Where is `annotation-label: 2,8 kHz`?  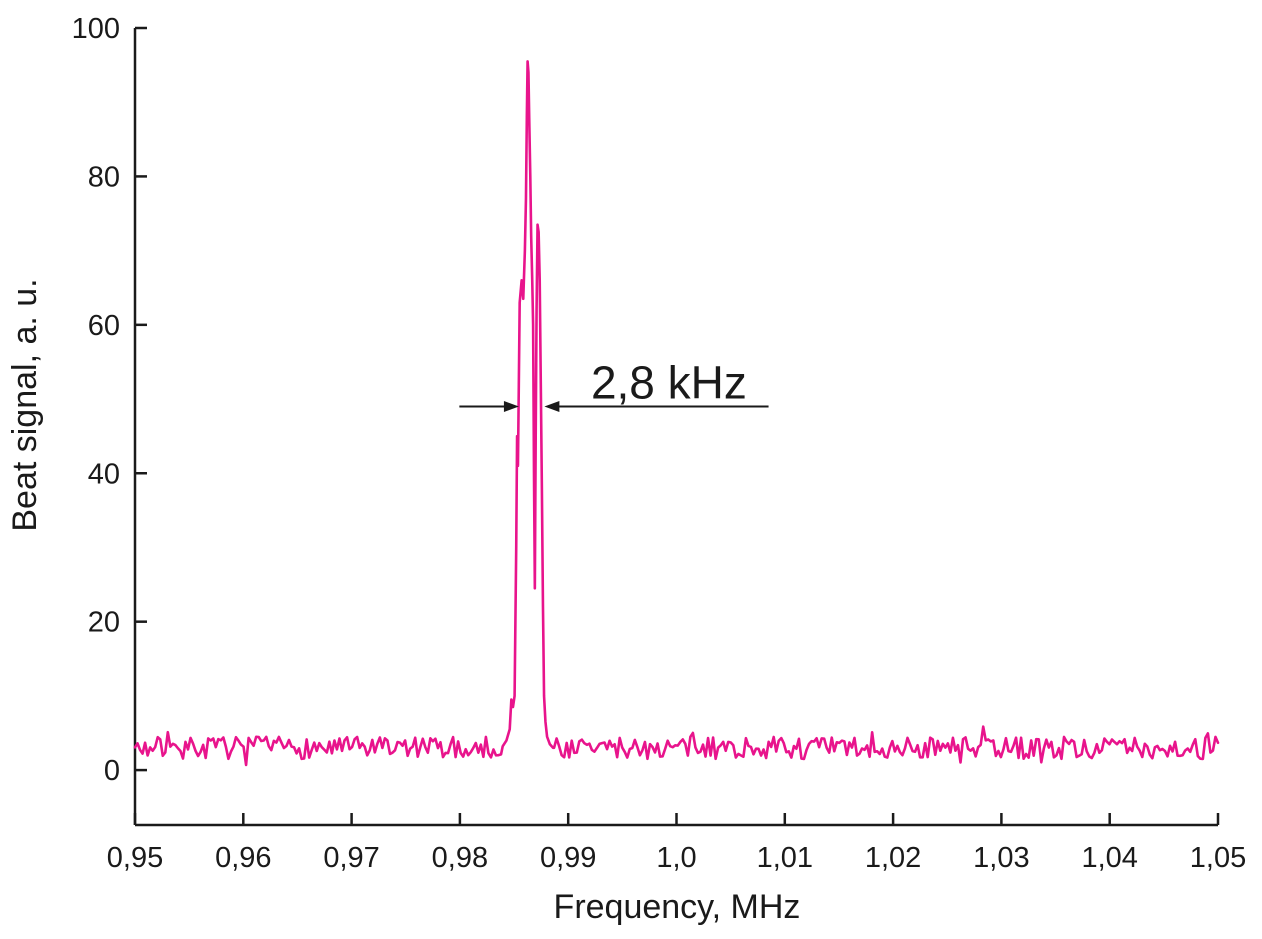 annotation-label: 2,8 kHz is located at coordinates (669, 382).